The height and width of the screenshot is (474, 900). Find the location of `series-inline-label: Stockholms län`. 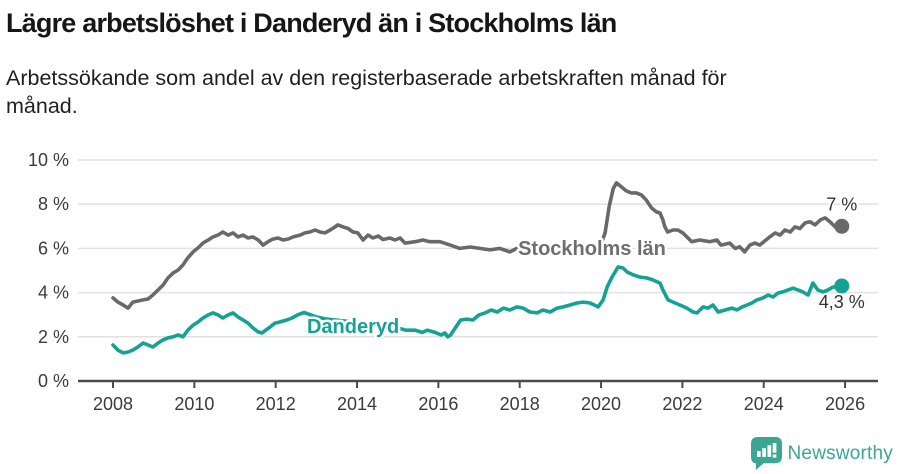

series-inline-label: Stockholms län is located at coordinates (592, 249).